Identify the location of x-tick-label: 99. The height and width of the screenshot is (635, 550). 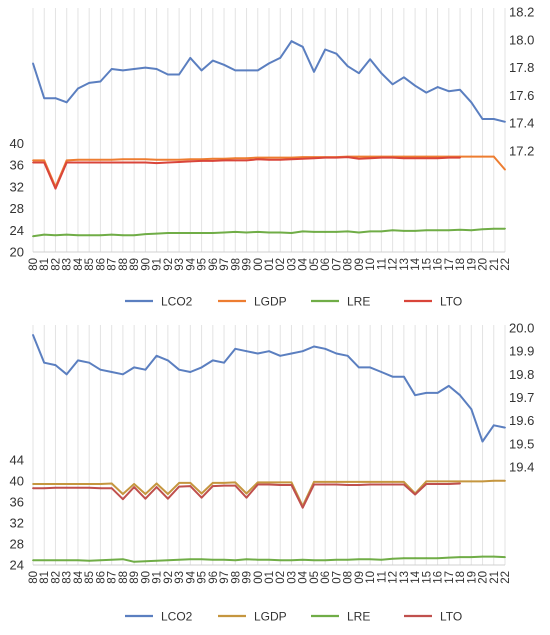
(248, 264).